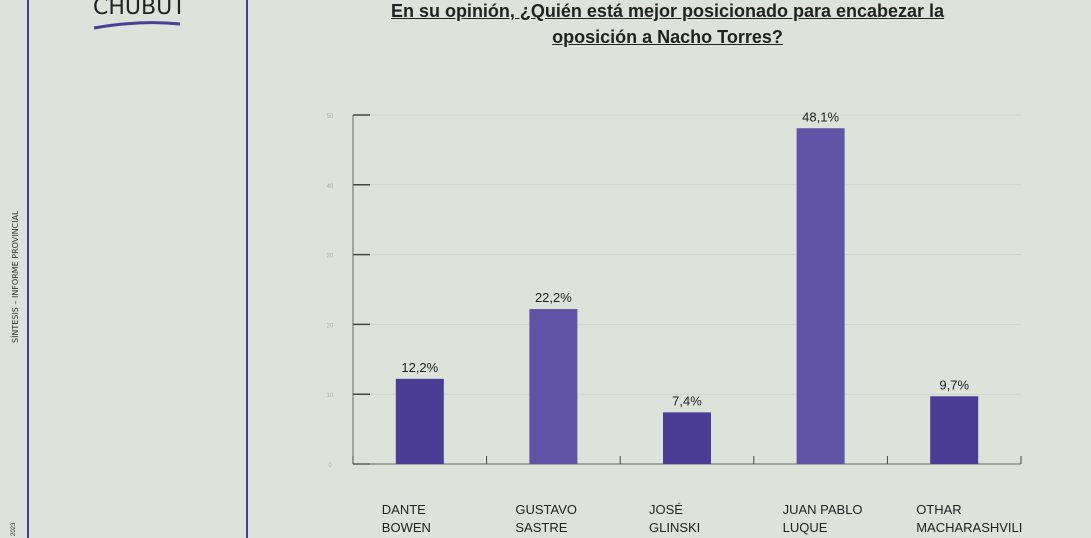  I want to click on y-tick-label: 0, so click(330, 466).